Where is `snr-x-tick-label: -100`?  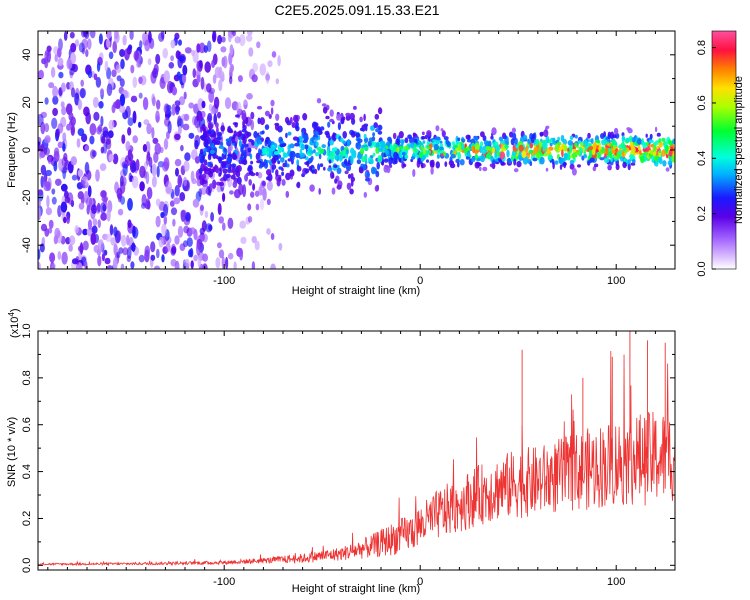
snr-x-tick-label: -100 is located at coordinates (224, 582).